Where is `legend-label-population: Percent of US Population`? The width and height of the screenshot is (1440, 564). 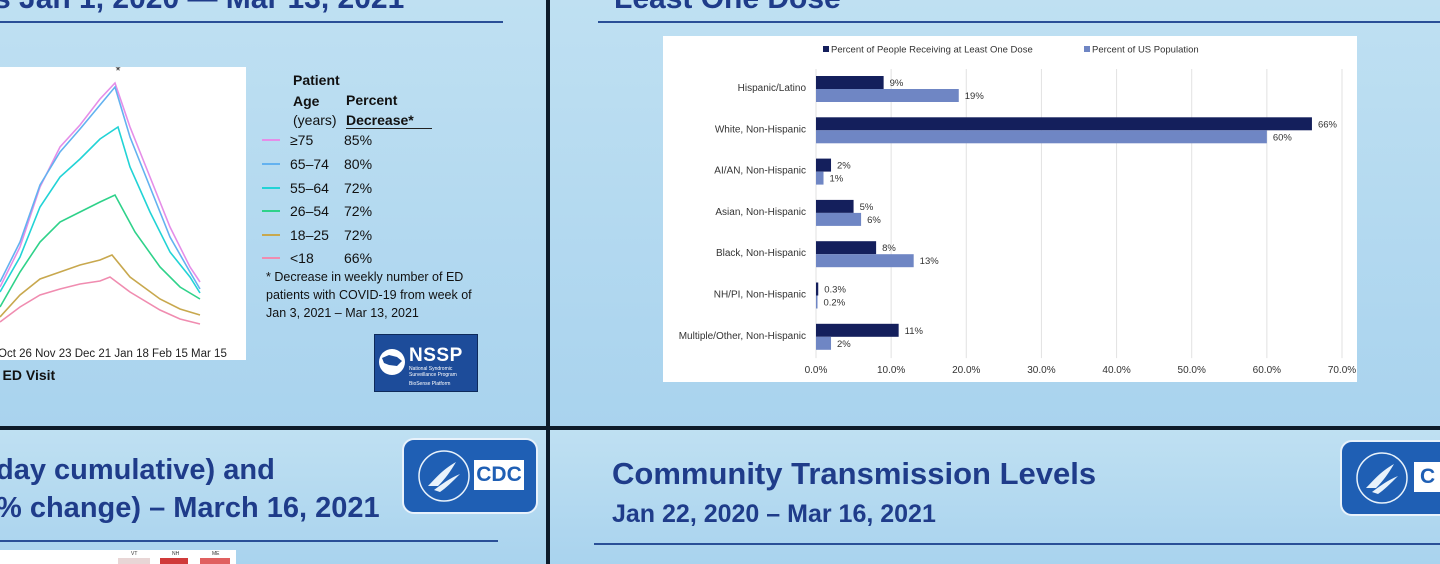 legend-label-population: Percent of US Population is located at coordinates (1145, 50).